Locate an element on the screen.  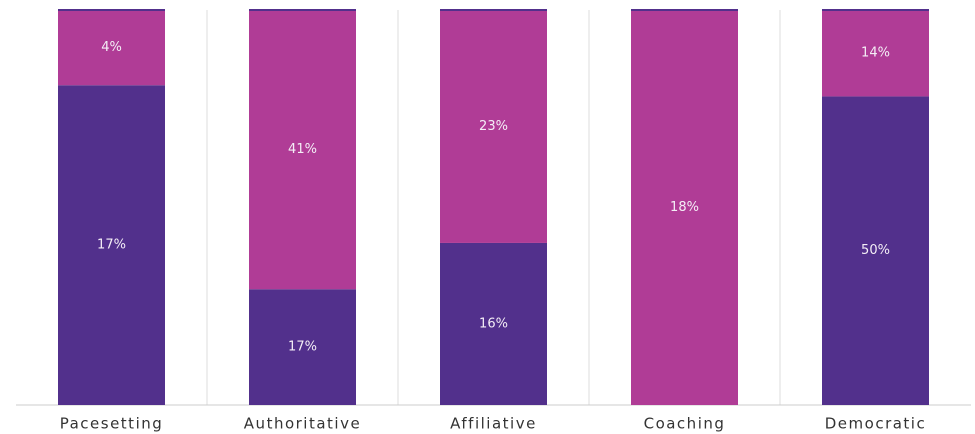
x-tick-label: Affiliative is located at coordinates (493, 424).